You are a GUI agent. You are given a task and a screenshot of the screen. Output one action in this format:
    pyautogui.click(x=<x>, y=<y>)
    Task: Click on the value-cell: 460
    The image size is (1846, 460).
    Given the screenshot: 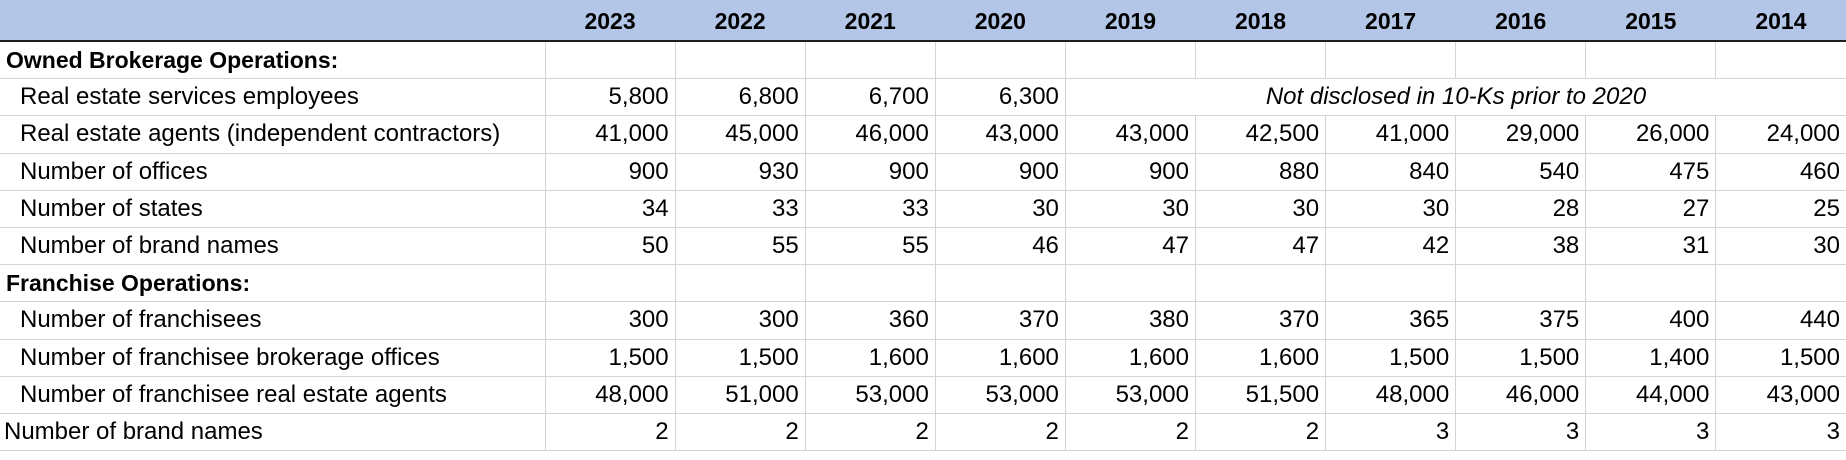 What is the action you would take?
    pyautogui.click(x=1780, y=172)
    